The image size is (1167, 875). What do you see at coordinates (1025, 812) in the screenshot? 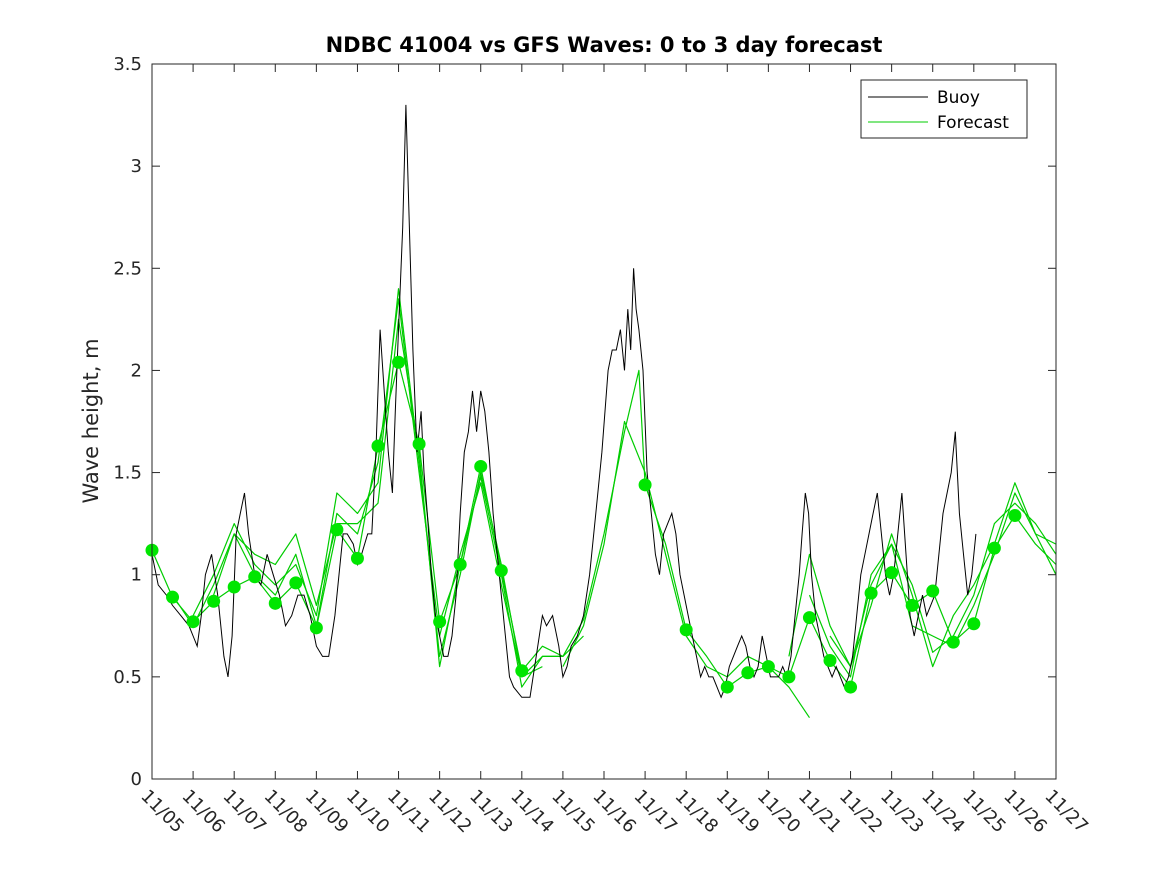
I see `x-tick-label: 11/26` at bounding box center [1025, 812].